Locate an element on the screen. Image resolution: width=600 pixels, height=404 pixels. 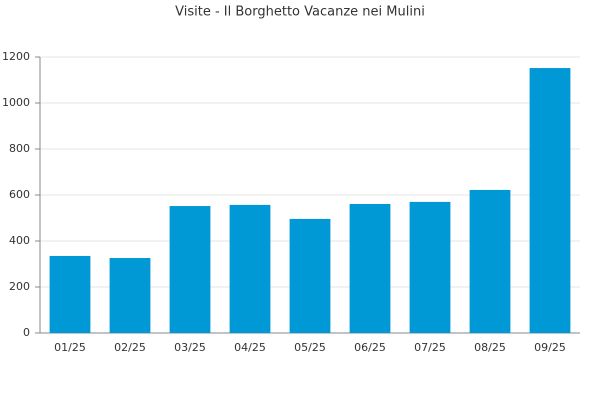
x-tick-label: 05/25 is located at coordinates (310, 347).